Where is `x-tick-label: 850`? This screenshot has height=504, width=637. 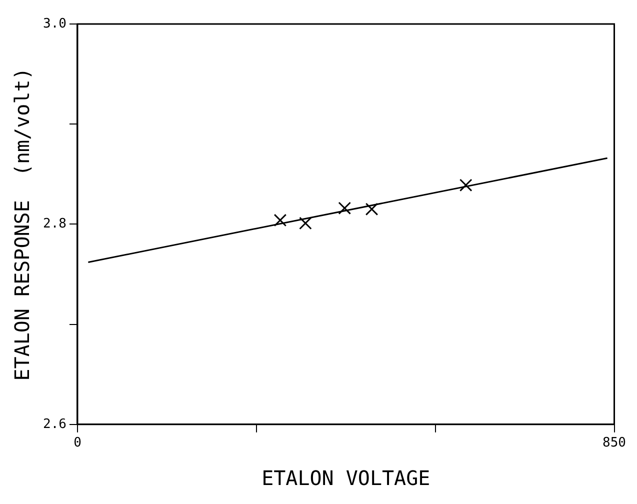 x-tick-label: 850 is located at coordinates (614, 443).